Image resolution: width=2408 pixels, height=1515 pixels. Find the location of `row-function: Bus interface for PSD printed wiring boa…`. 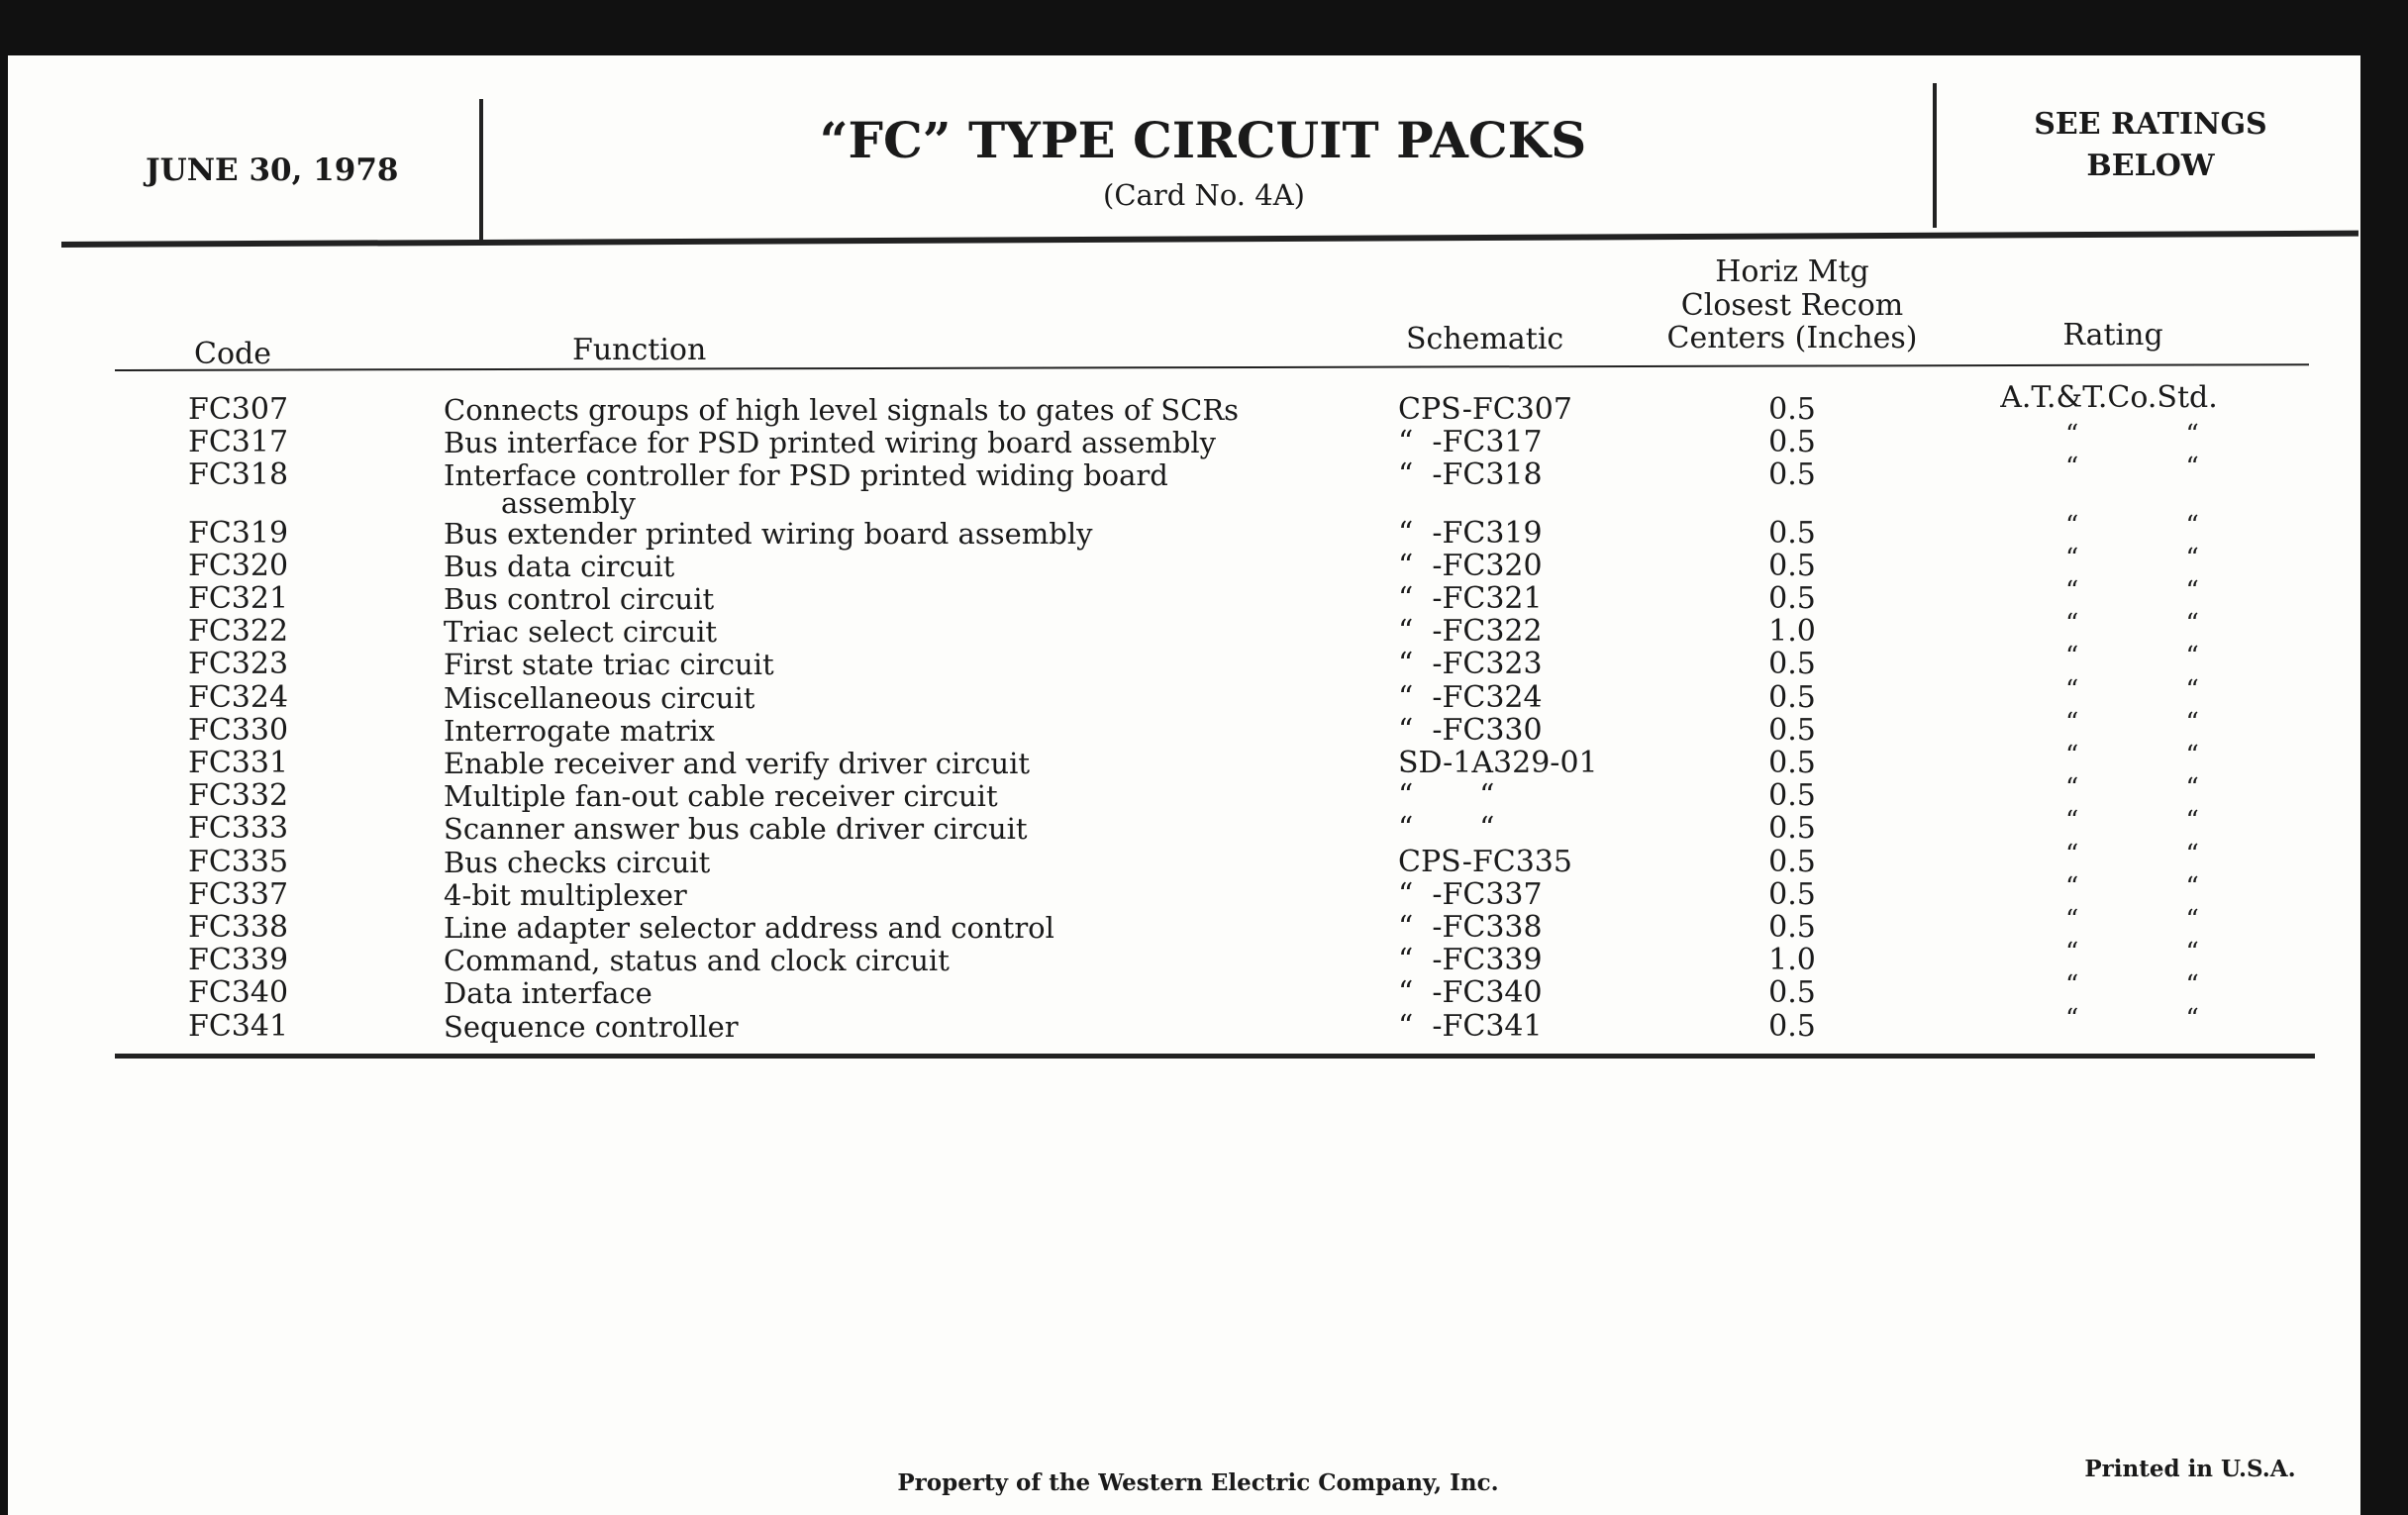

row-function: Bus interface for PSD printed wiring boa… is located at coordinates (830, 443).